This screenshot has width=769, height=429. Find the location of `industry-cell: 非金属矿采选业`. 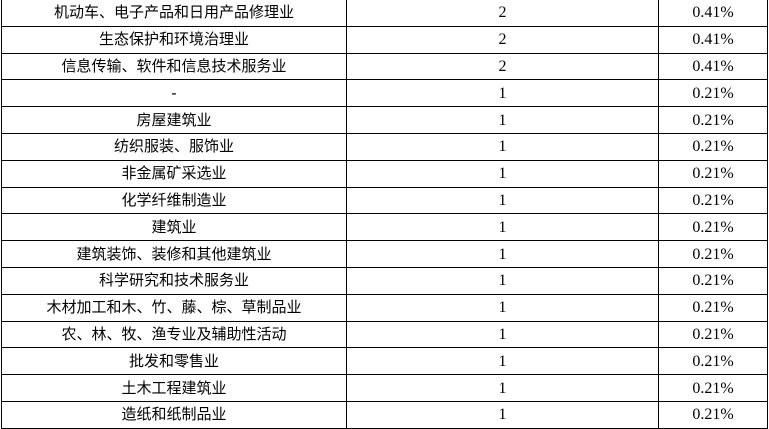

industry-cell: 非金属矿采选业 is located at coordinates (174, 173).